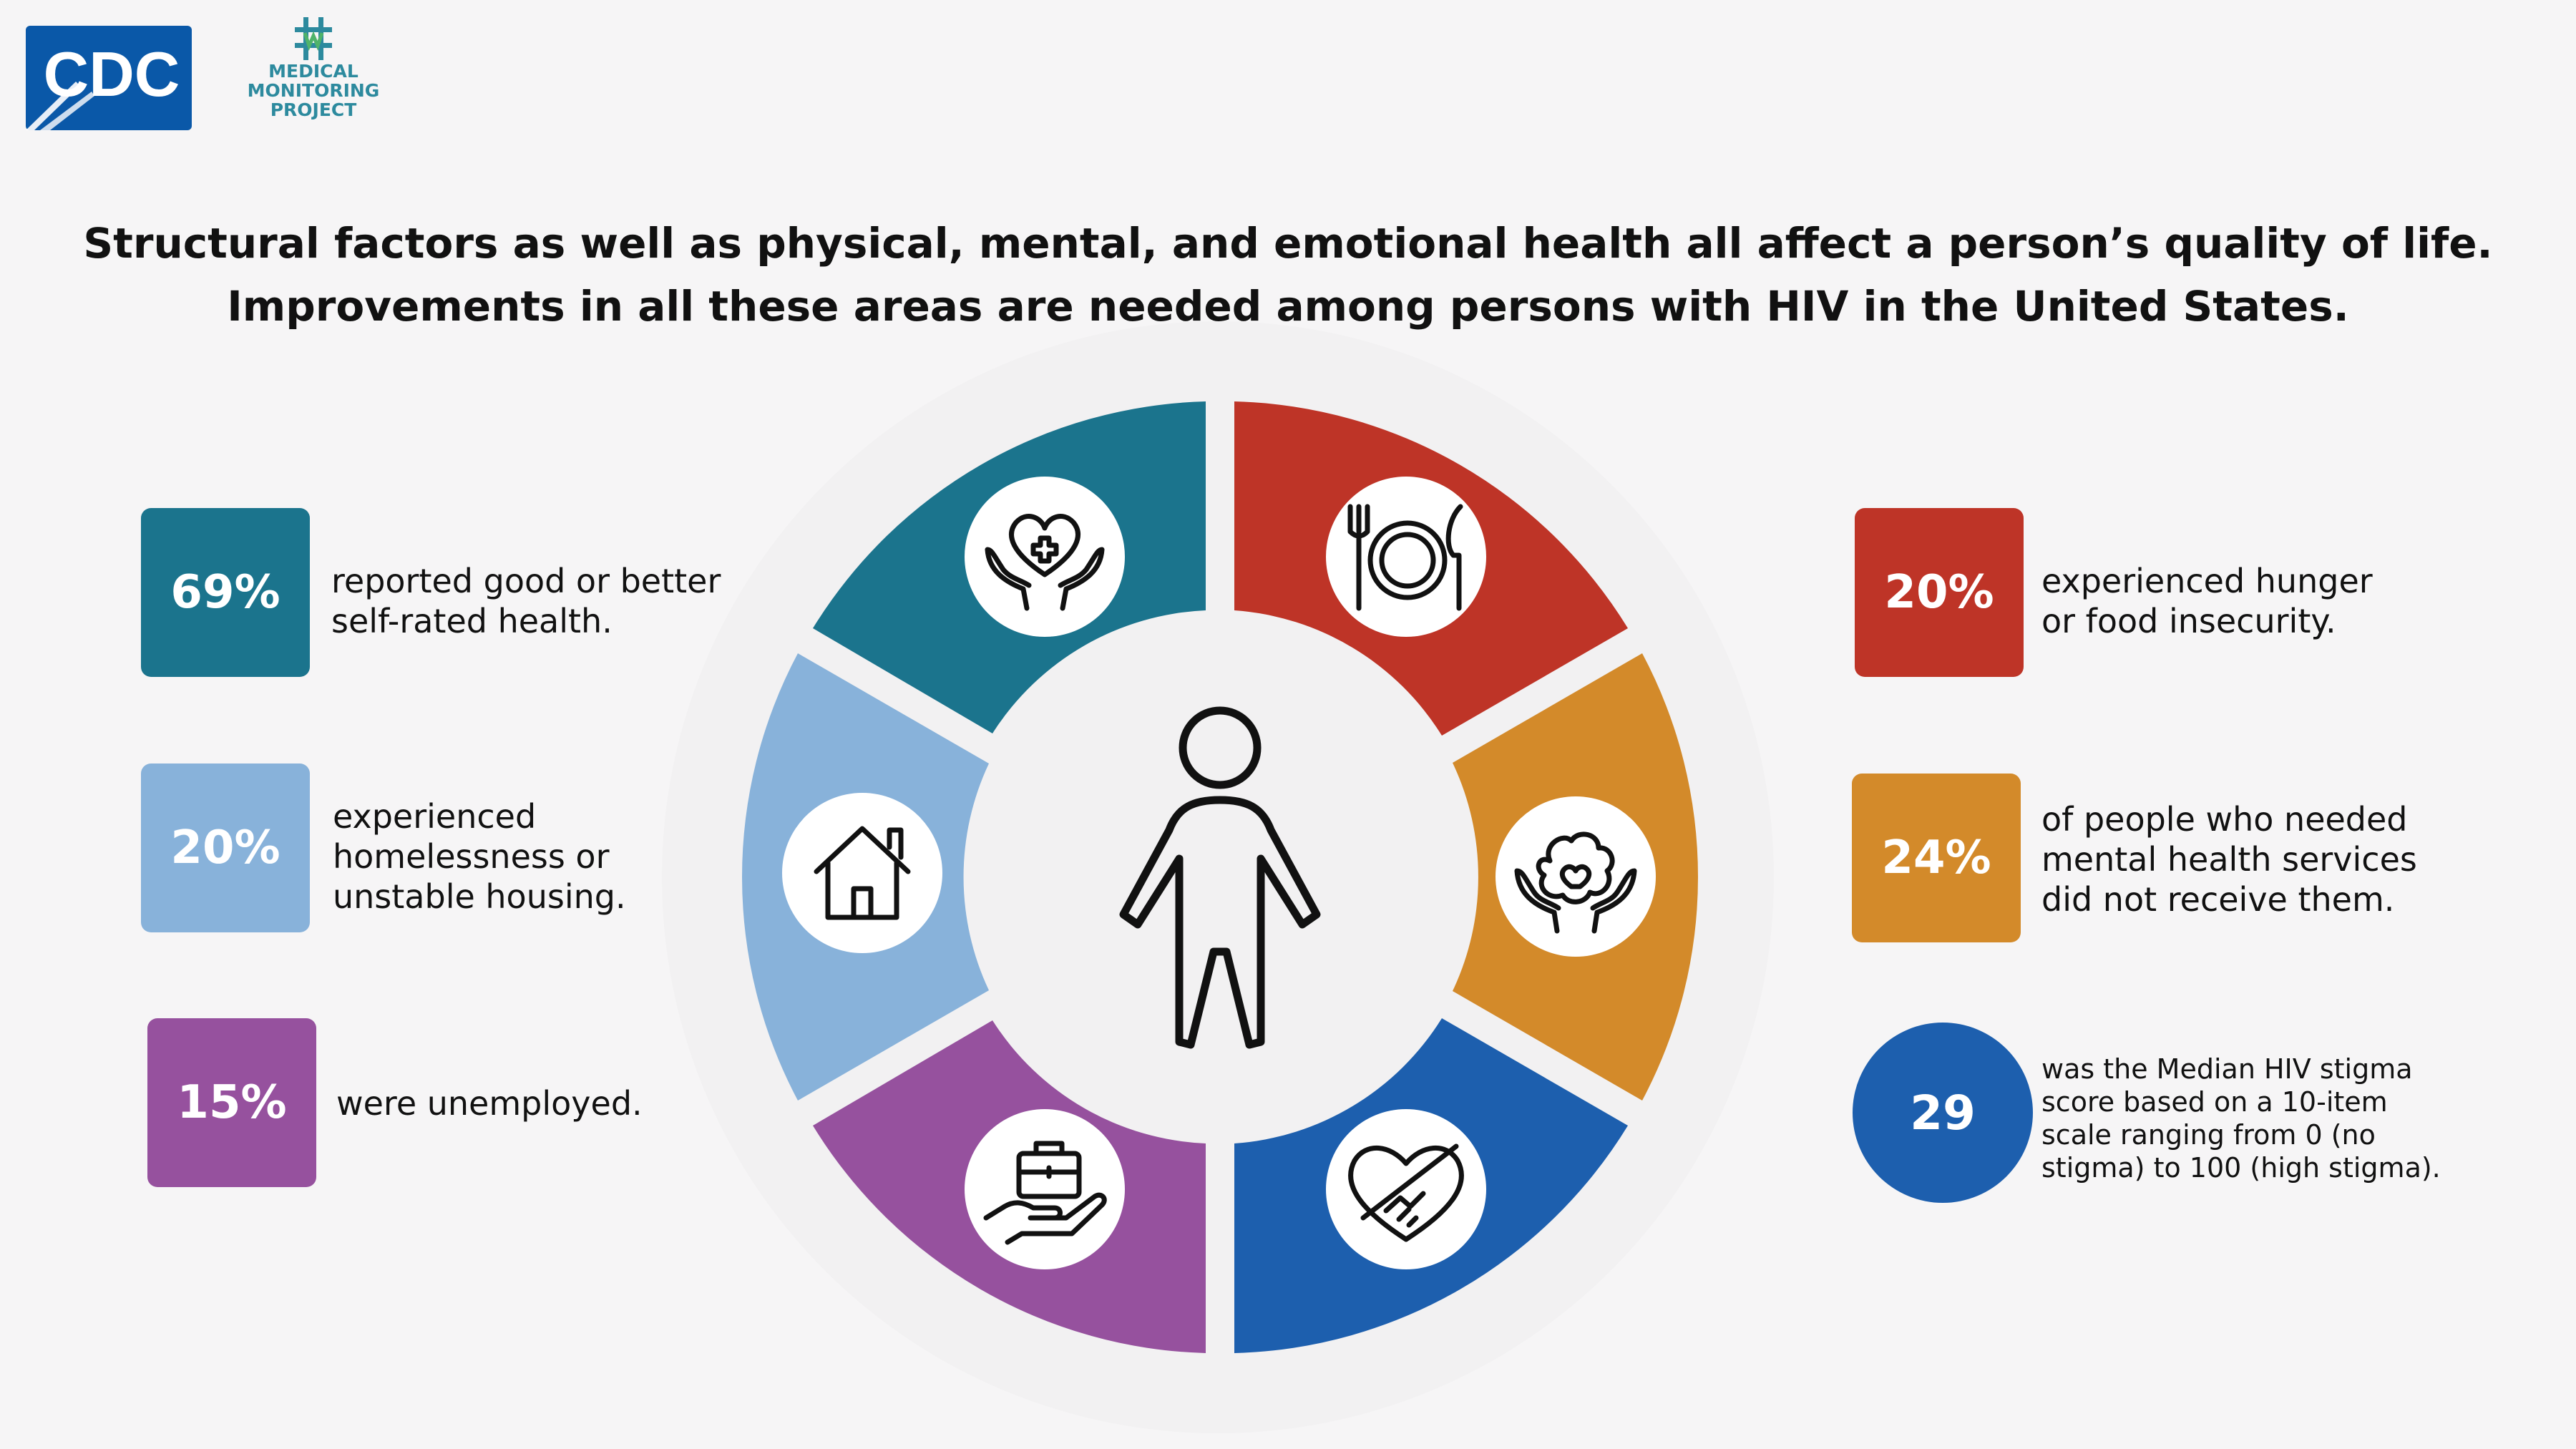  Describe the element at coordinates (226, 847) in the screenshot. I see `stat-value-housing: 20%` at that location.